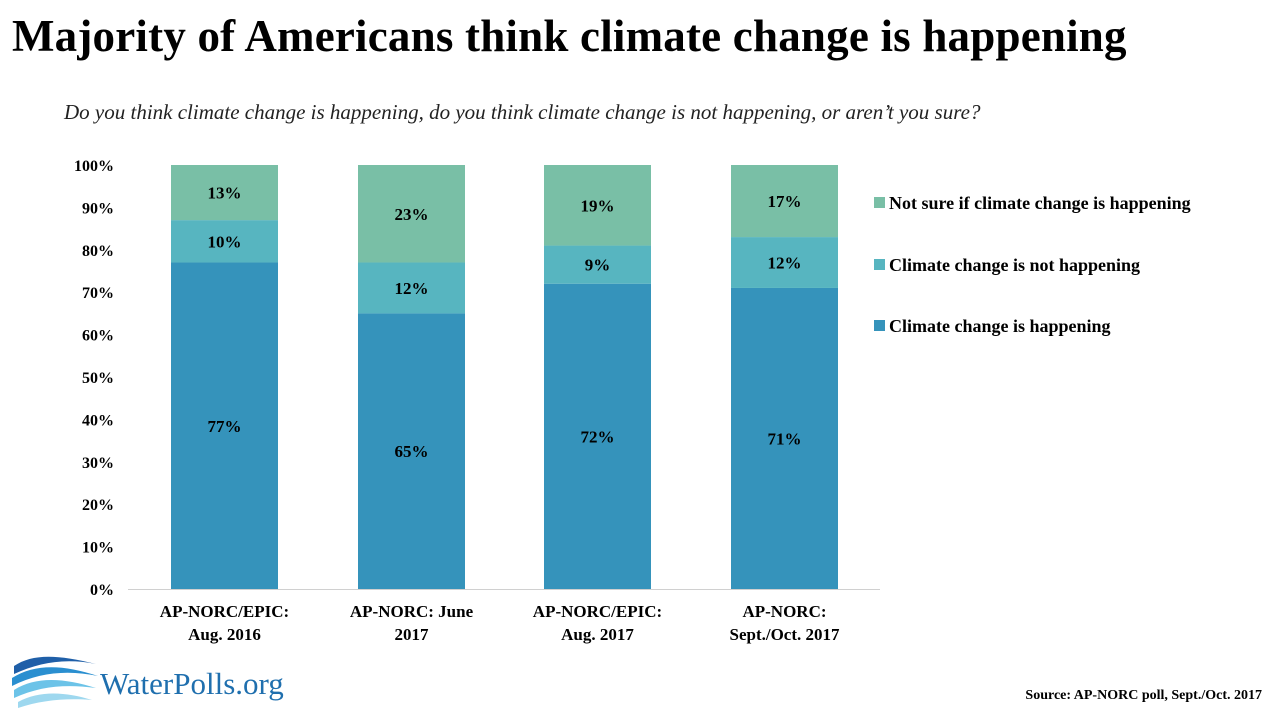 This screenshot has width=1280, height=720. What do you see at coordinates (98, 336) in the screenshot?
I see `y-tick-label: 60%` at bounding box center [98, 336].